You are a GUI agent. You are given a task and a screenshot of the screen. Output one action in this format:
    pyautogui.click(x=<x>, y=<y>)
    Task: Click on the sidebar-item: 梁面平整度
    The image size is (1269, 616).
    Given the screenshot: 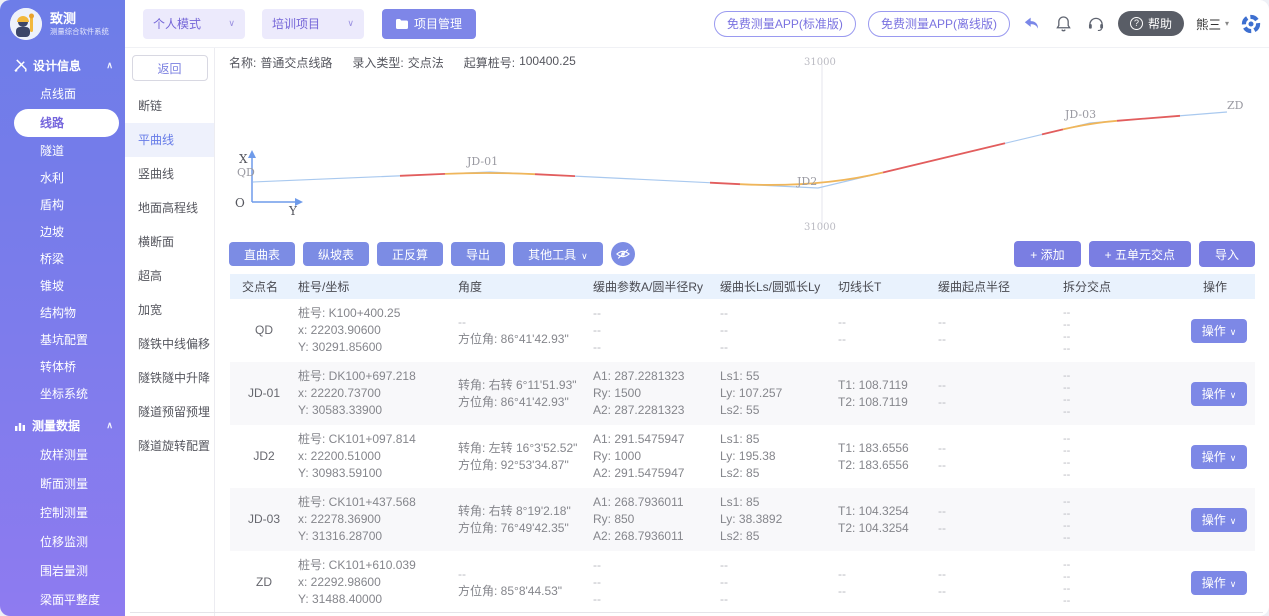 What is the action you would take?
    pyautogui.click(x=70, y=600)
    